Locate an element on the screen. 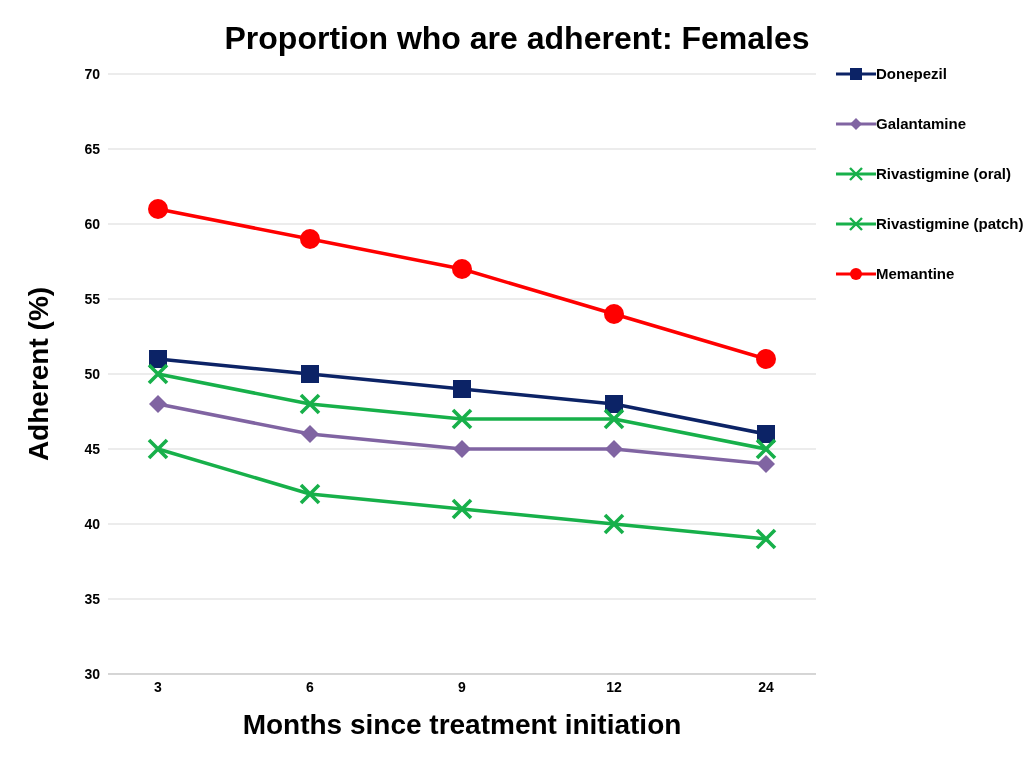 This screenshot has height=770, width=1034. x-tick-label: 9 is located at coordinates (462, 686).